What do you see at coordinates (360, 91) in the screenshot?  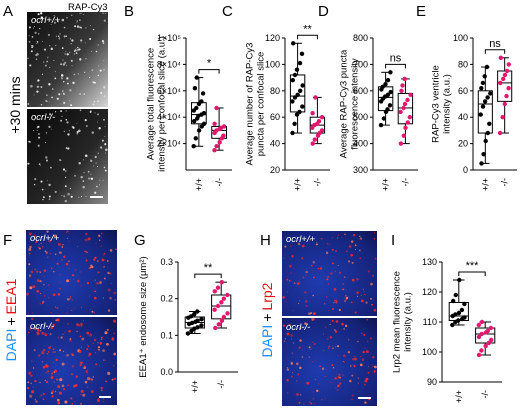 I see `y-tick-label: 600` at bounding box center [360, 91].